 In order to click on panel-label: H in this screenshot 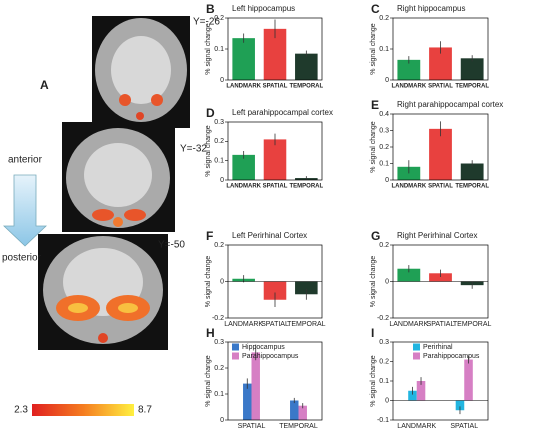, I will do `click(210, 333)`.